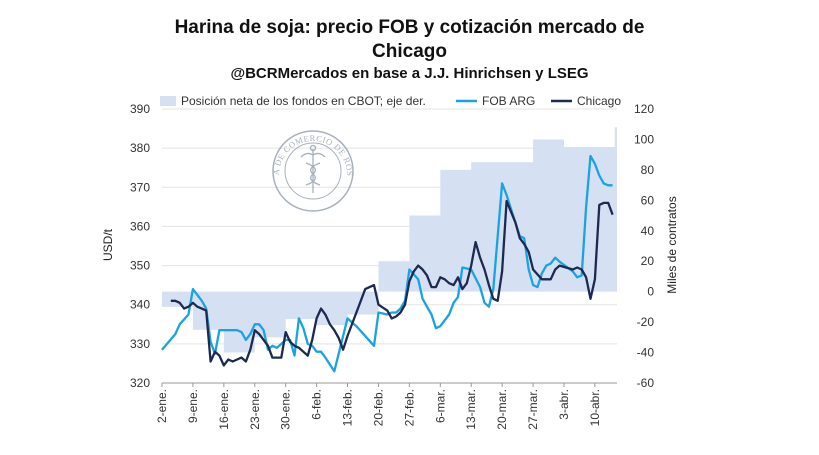  I want to click on x-tick-label: 30-ene., so click(286, 409).